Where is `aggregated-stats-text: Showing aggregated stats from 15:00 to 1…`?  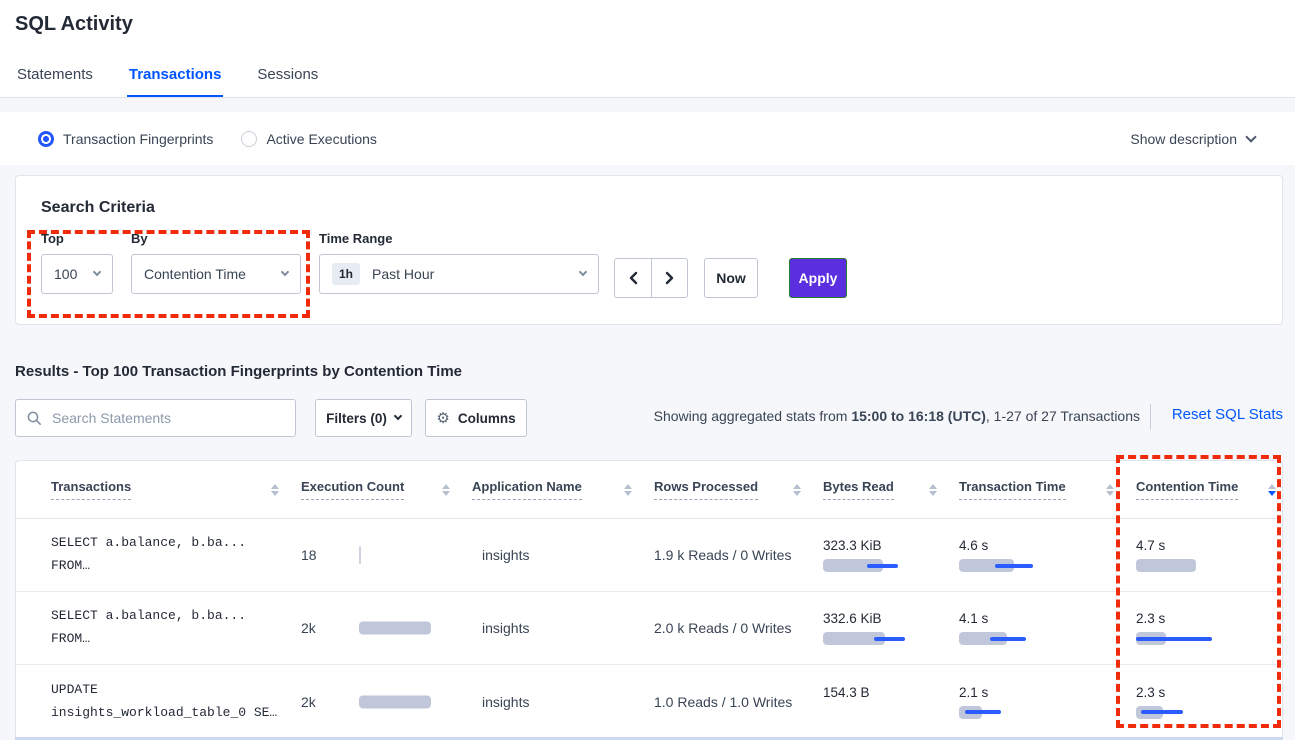 aggregated-stats-text: Showing aggregated stats from 15:00 to 1… is located at coordinates (896, 416).